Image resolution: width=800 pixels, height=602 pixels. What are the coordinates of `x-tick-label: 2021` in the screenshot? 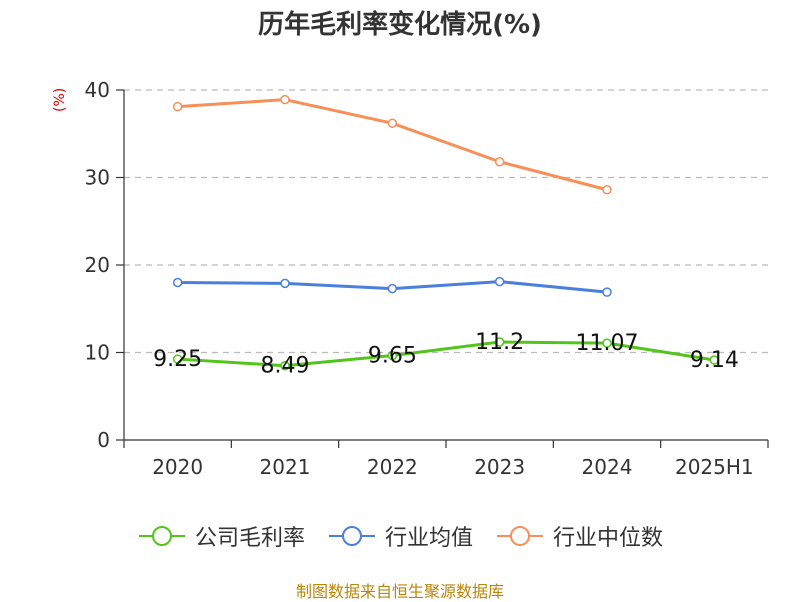 It's located at (285, 467).